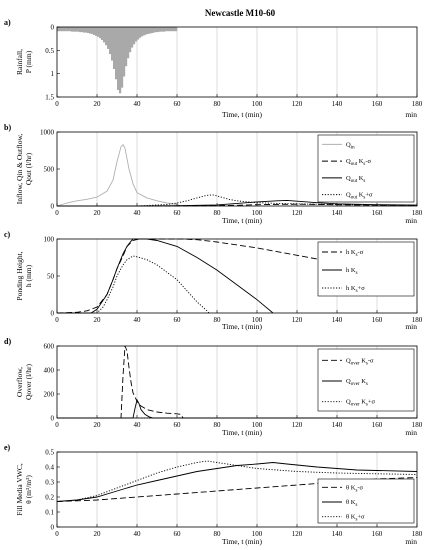 This screenshot has width=427, height=550. I want to click on y-axis-label: Qout (l/hr), so click(28, 168).